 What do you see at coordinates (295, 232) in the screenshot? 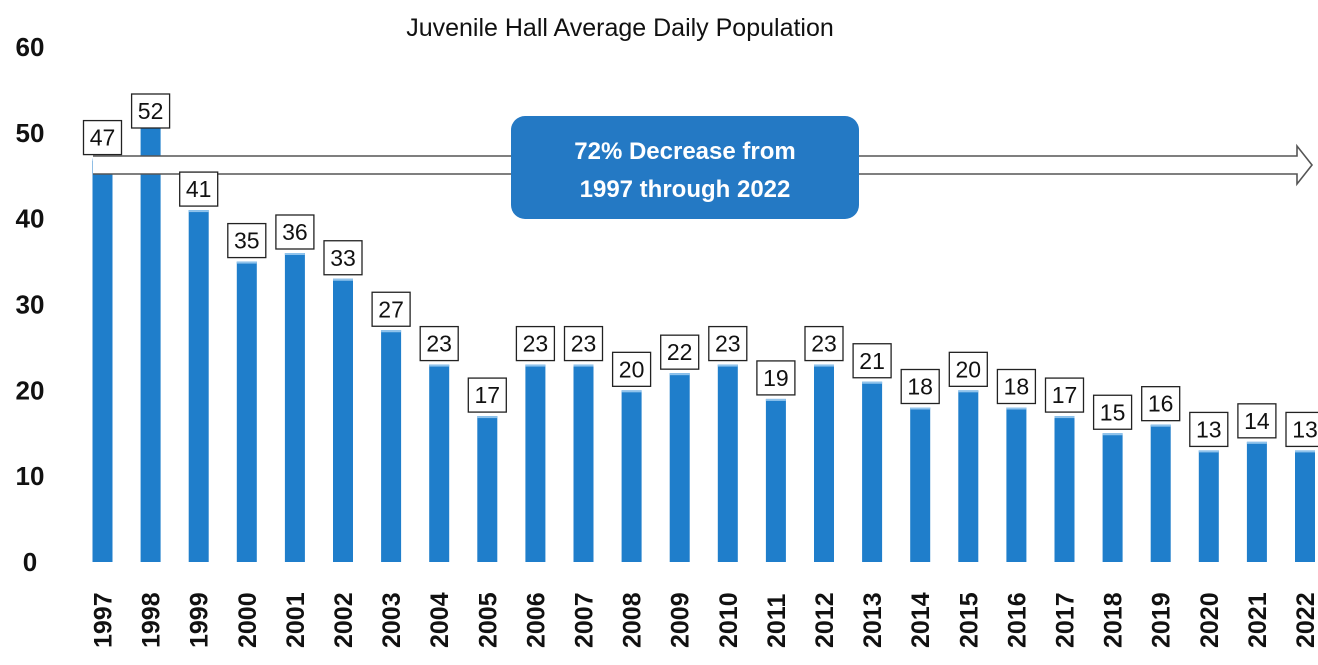
I see `data-label: 36` at bounding box center [295, 232].